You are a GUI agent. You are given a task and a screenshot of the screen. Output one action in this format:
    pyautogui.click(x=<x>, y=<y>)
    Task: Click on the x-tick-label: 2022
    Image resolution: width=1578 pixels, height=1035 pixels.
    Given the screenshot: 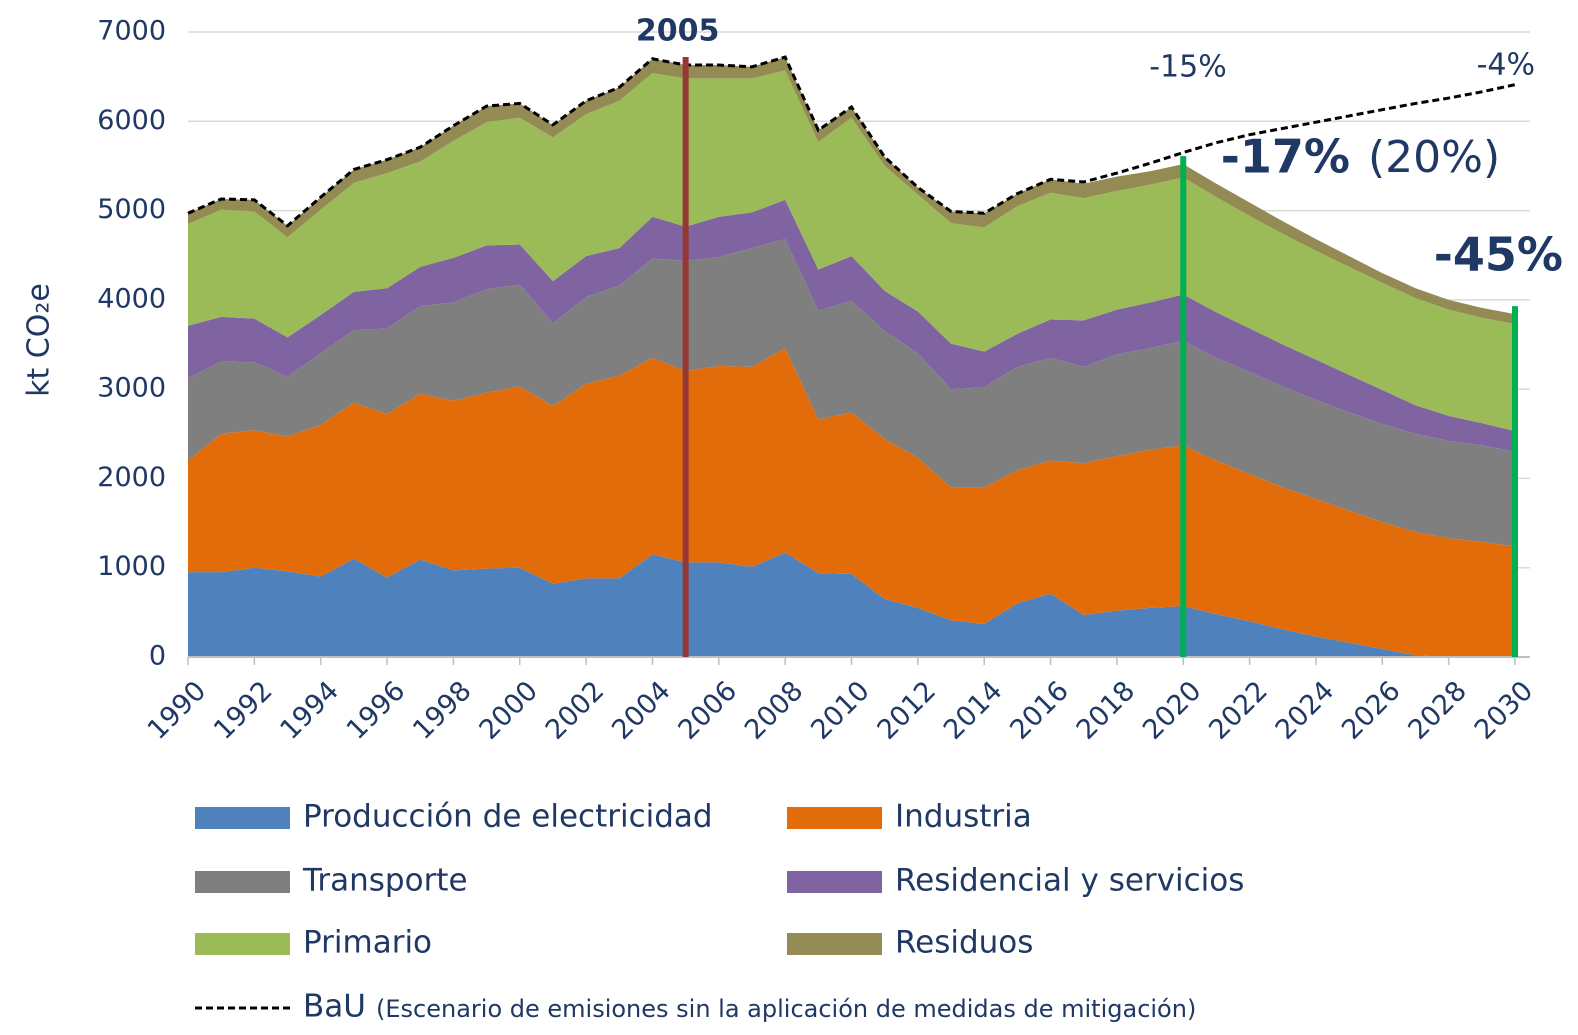 What is the action you would take?
    pyautogui.click(x=1238, y=710)
    